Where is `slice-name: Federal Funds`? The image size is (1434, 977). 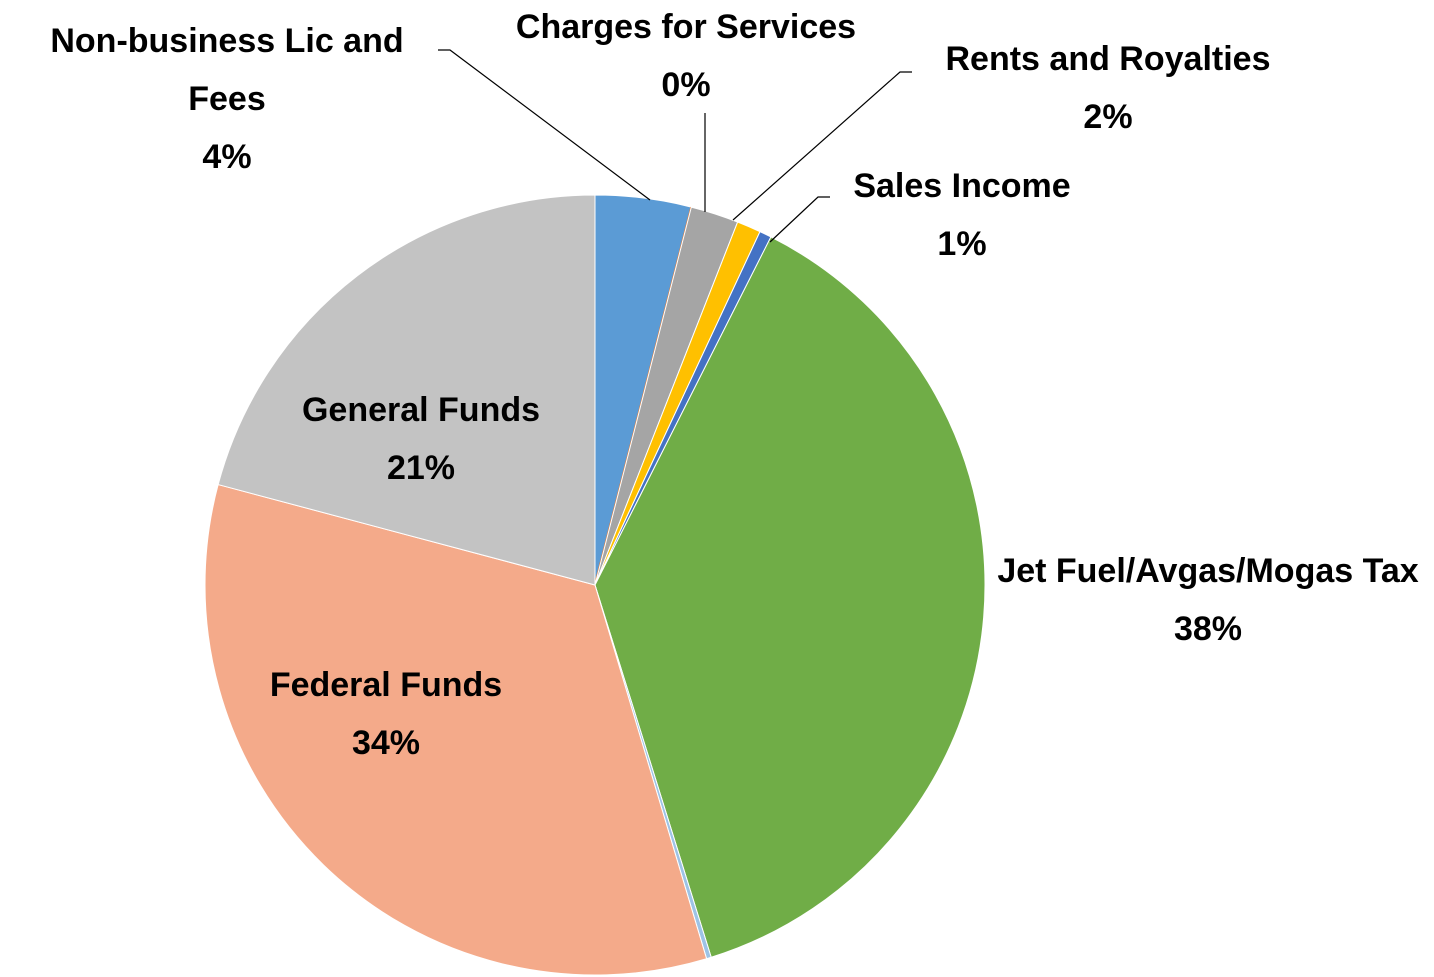 slice-name: Federal Funds is located at coordinates (386, 685).